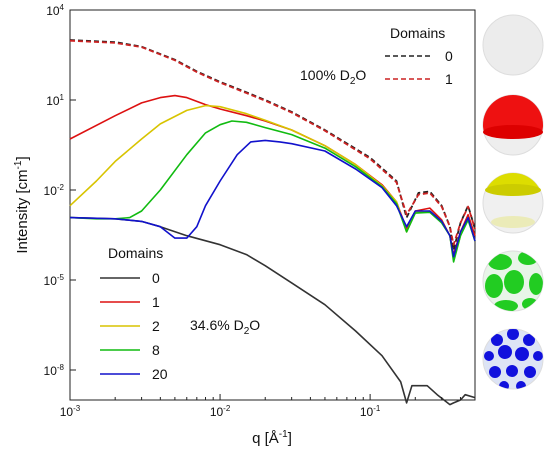 Image resolution: width=558 pixels, height=455 pixels. Describe the element at coordinates (449, 79) in the screenshot. I see `legend-top-label-1: 1` at that location.